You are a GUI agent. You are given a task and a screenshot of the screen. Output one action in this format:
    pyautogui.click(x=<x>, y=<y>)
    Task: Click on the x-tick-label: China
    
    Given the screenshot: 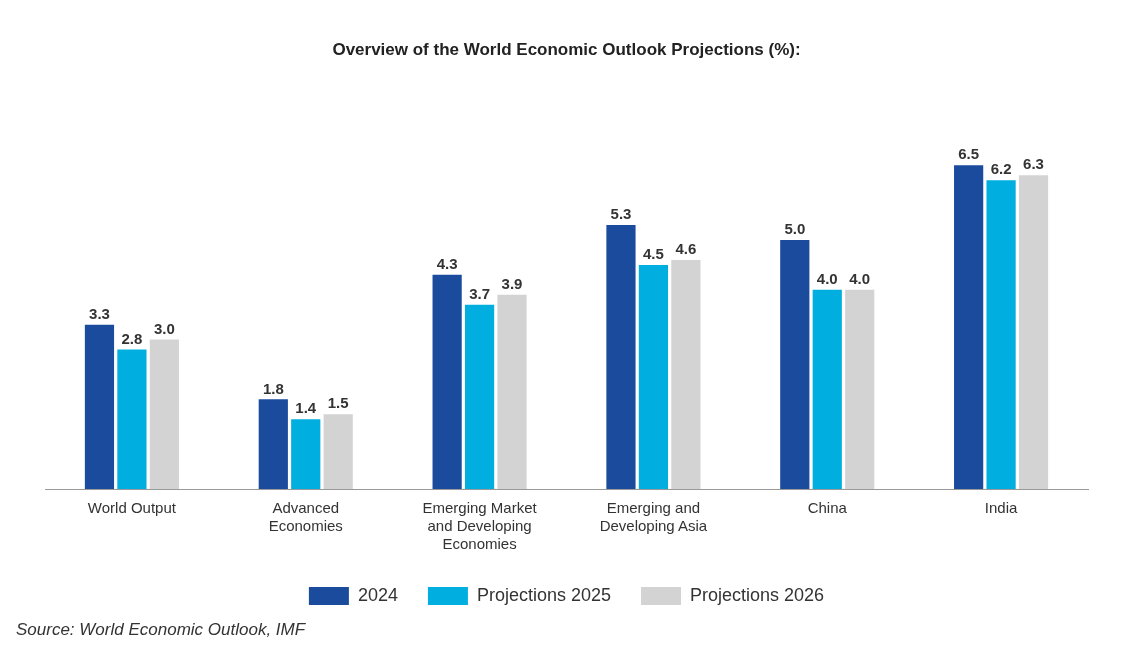 What is the action you would take?
    pyautogui.click(x=827, y=508)
    